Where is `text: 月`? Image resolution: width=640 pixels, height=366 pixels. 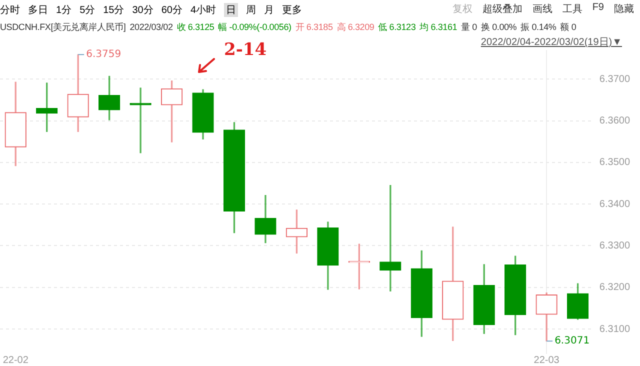 text: 月 is located at coordinates (269, 10).